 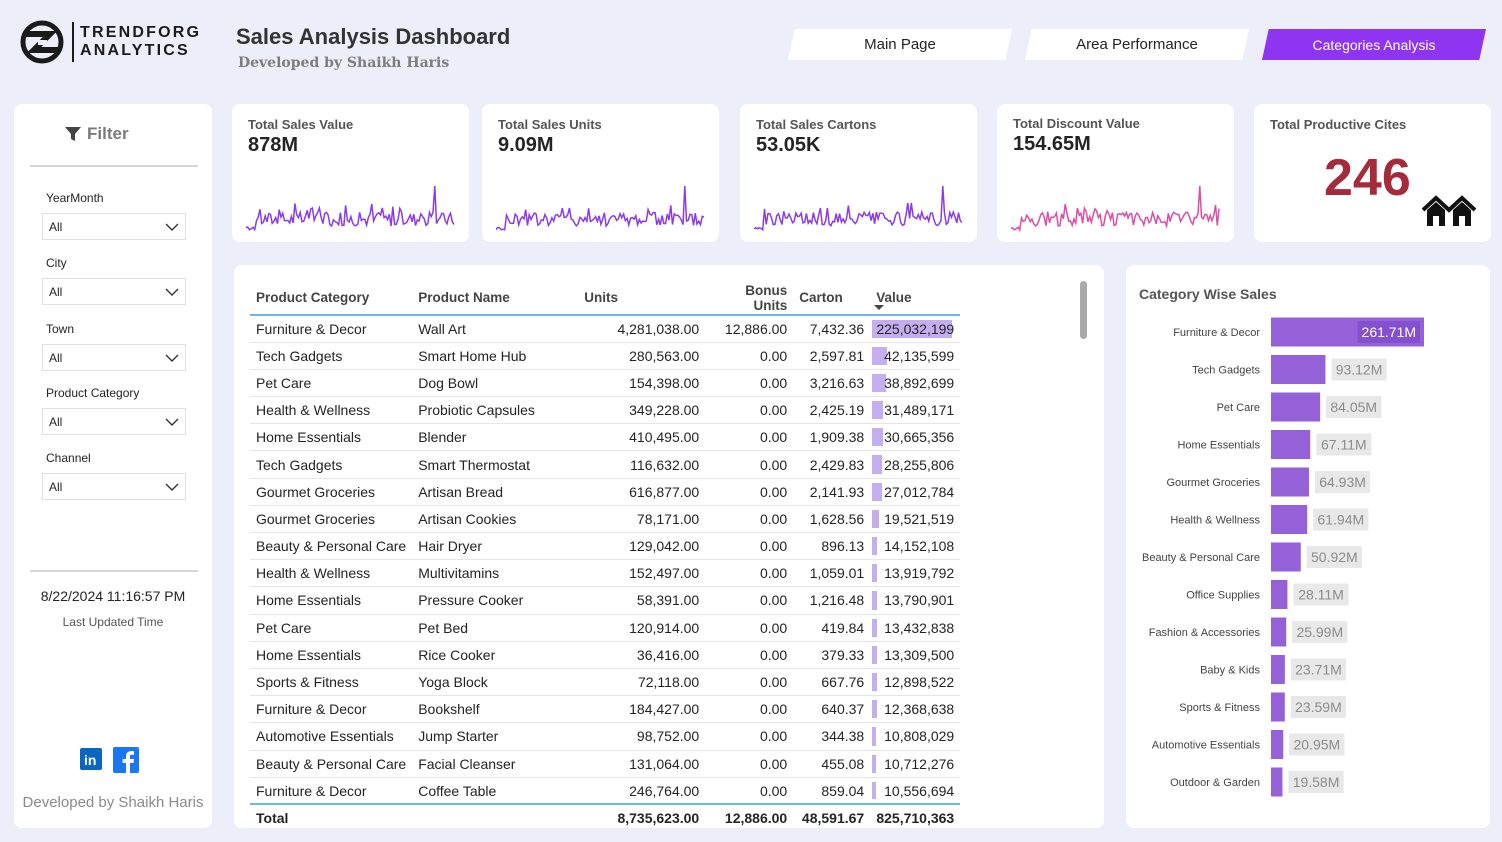 What do you see at coordinates (900, 44) in the screenshot?
I see `tab-main-page: Main Page` at bounding box center [900, 44].